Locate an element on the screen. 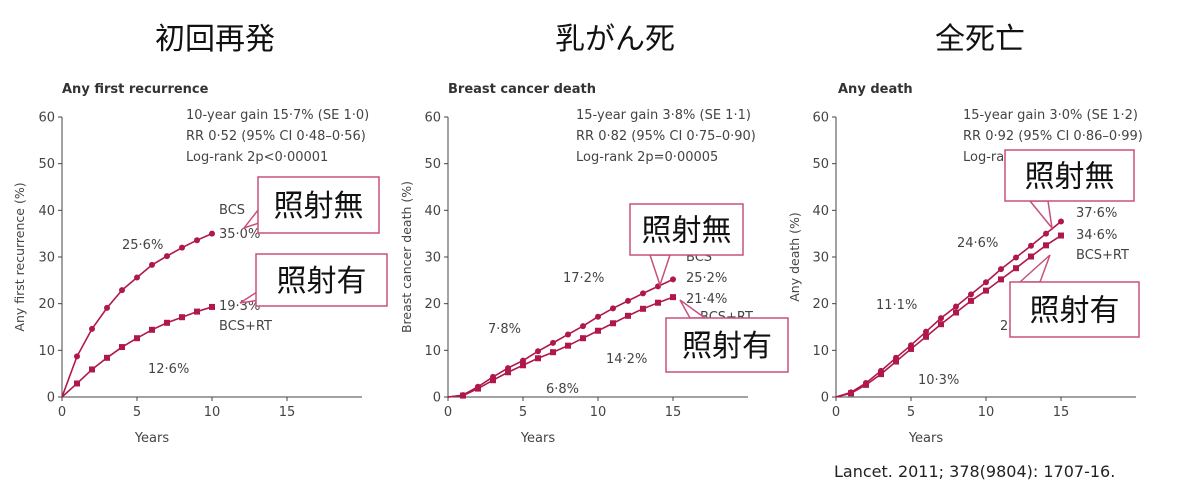 This screenshot has height=496, width=1201. series-line-bcs is located at coordinates (948, 309).